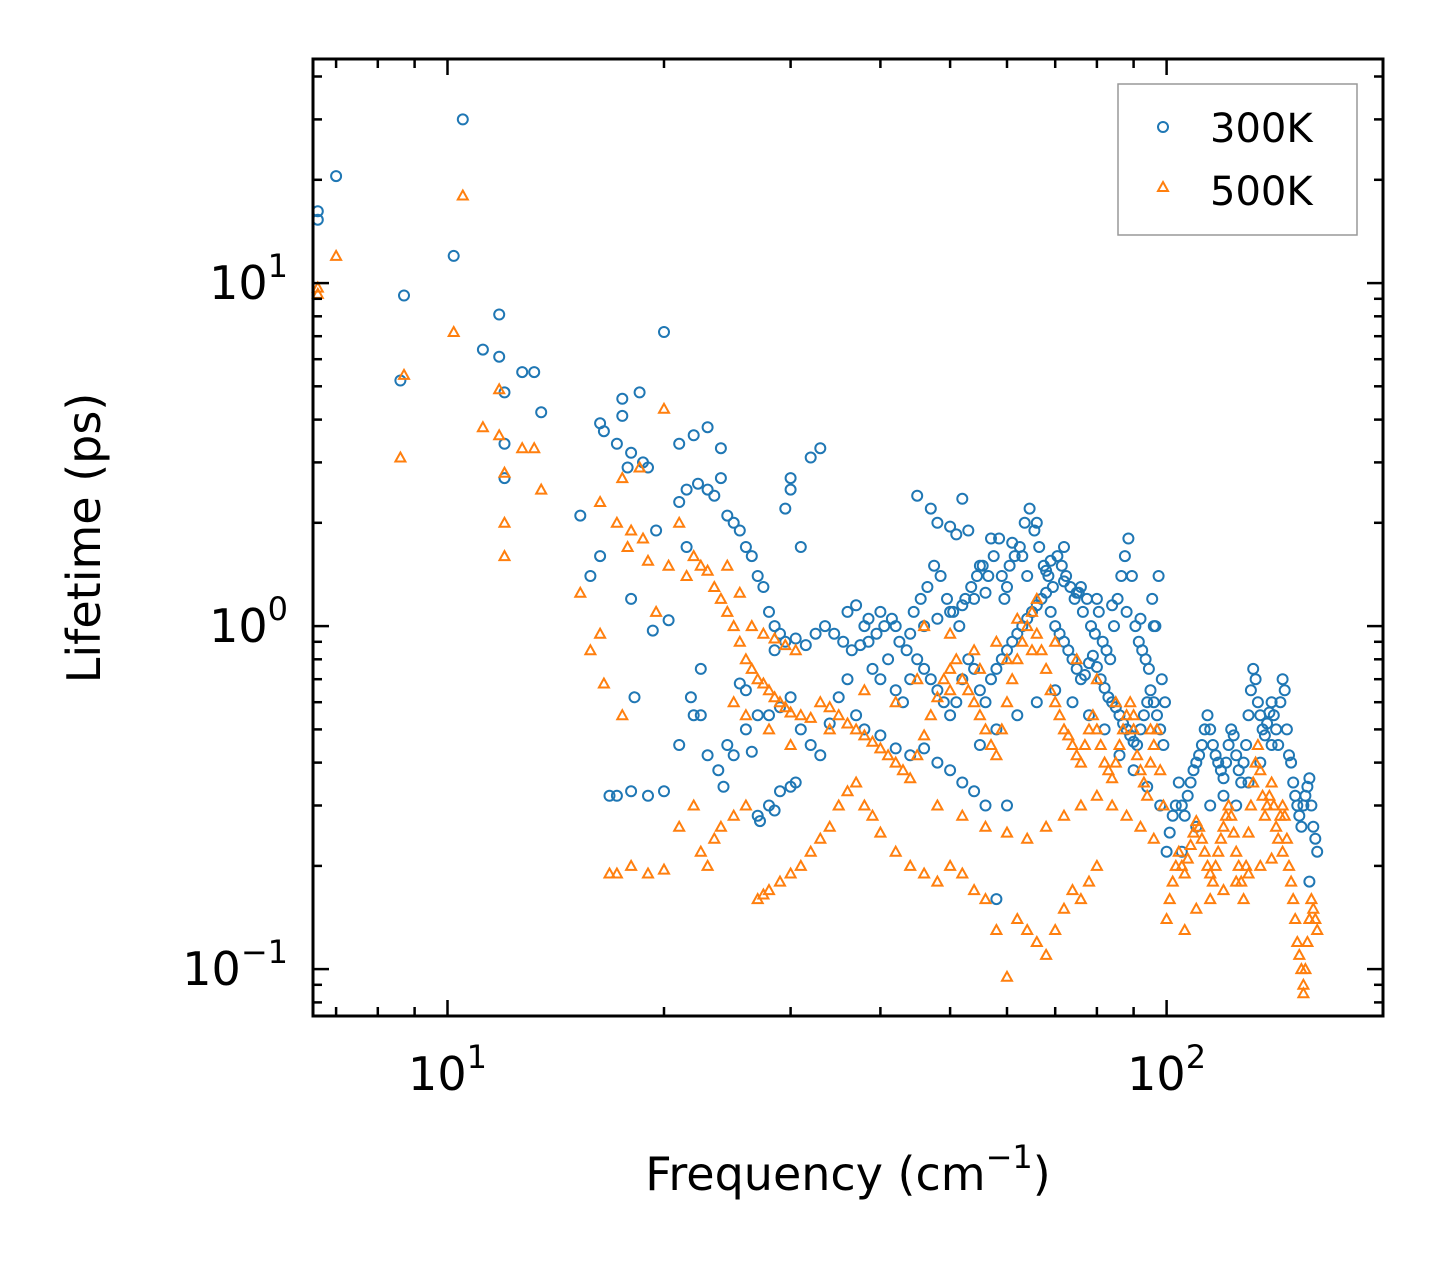 This screenshot has width=1442, height=1265. Describe the element at coordinates (1042, 1174) in the screenshot. I see `x-axis-title-tail: )` at that location.